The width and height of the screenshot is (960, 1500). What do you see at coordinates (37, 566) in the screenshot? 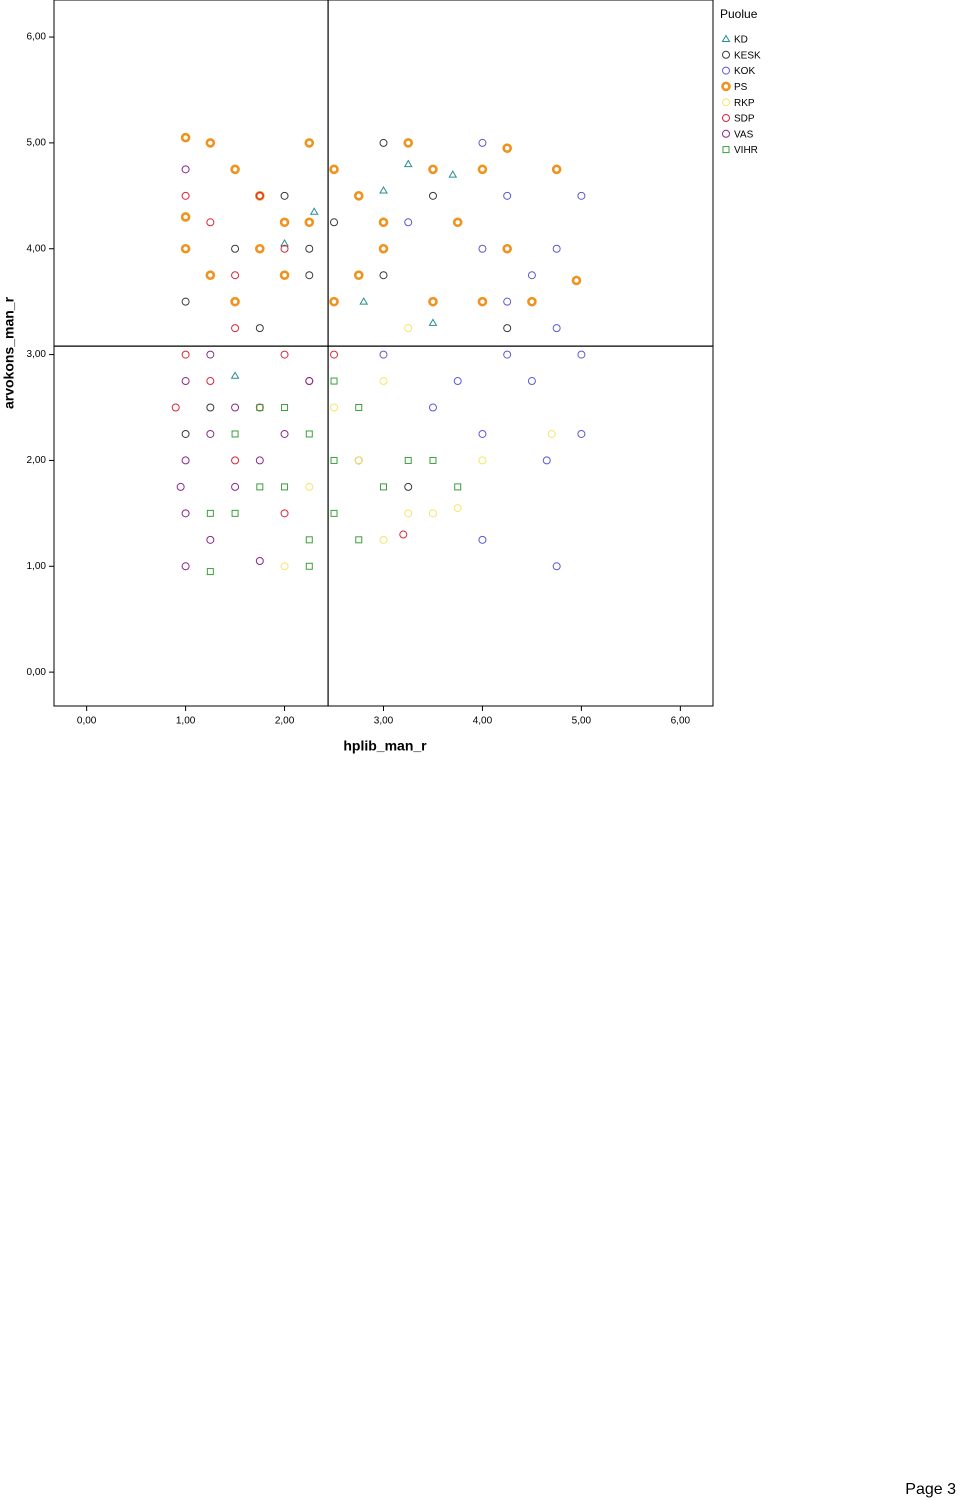
I see `y-tick-label: 1,00` at bounding box center [37, 566].